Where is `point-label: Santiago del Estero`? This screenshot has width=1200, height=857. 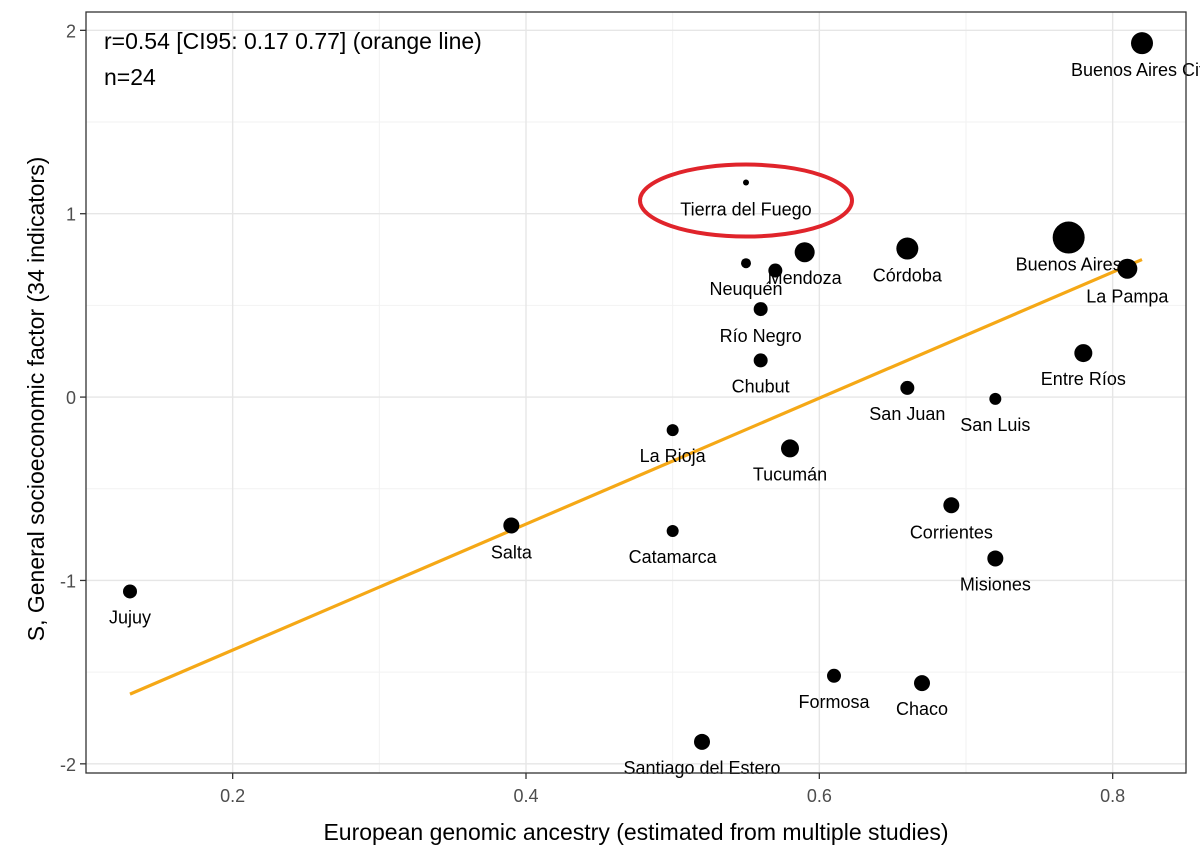
point-label: Santiago del Estero is located at coordinates (701, 768).